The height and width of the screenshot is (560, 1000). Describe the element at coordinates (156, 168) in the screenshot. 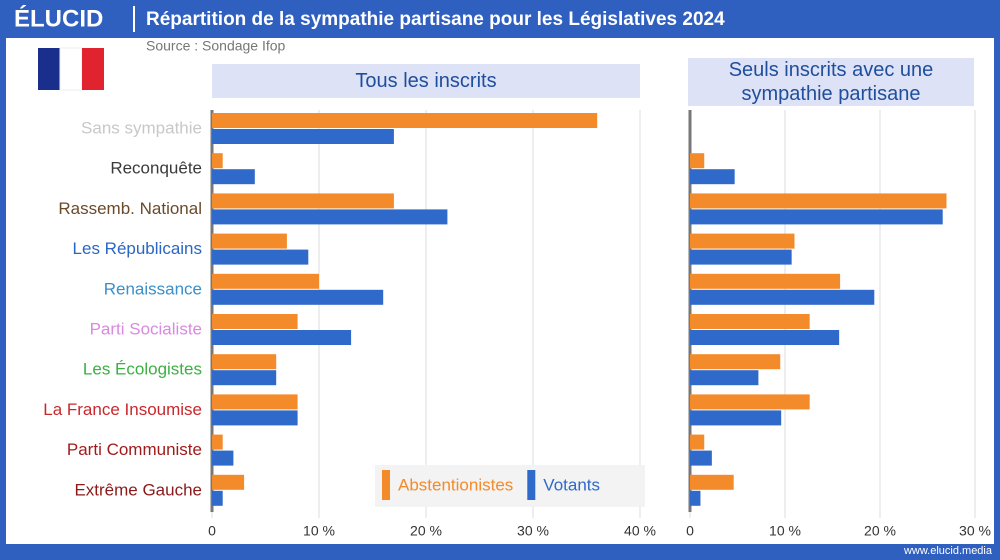

I see `category-label: Reconquête` at that location.